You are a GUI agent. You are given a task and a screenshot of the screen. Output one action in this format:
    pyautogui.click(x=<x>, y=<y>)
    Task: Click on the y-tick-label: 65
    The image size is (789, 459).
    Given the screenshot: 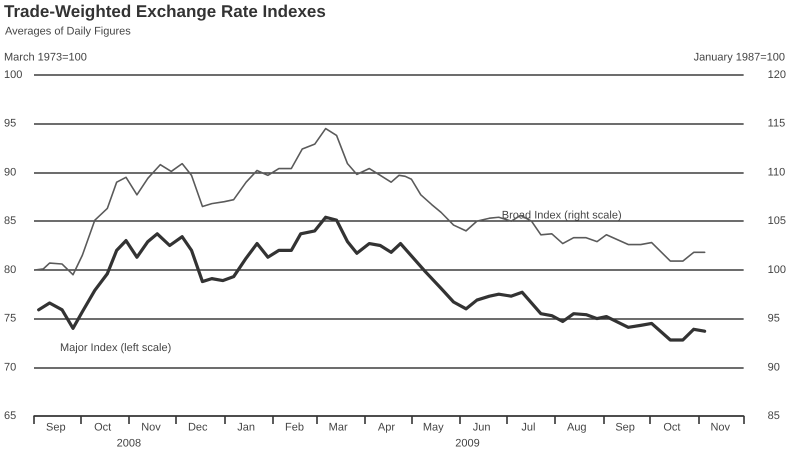 What is the action you would take?
    pyautogui.click(x=10, y=416)
    